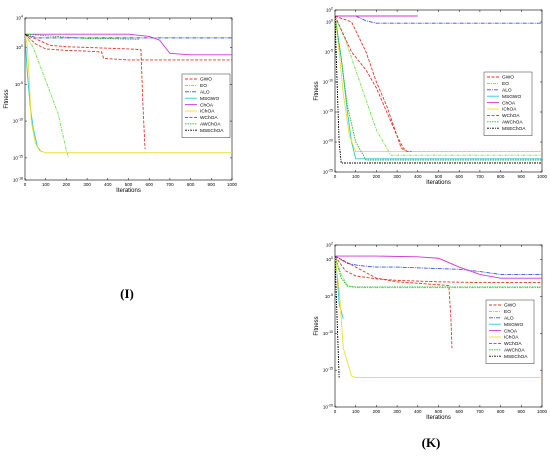  What do you see at coordinates (431, 442) in the screenshot?
I see `panel-label: (K)` at bounding box center [431, 442].